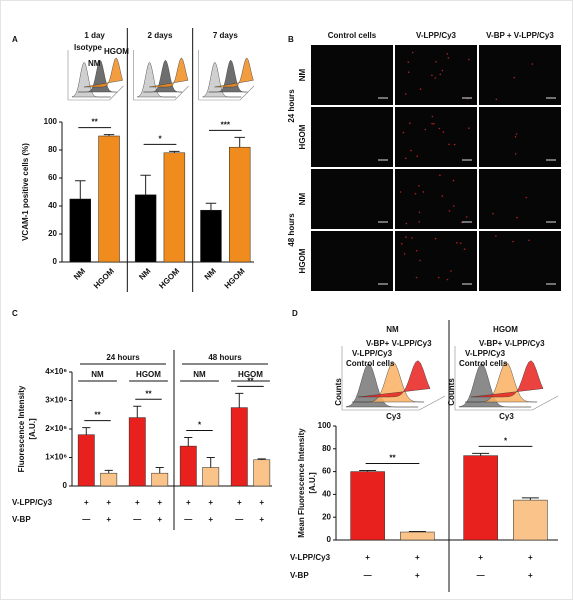  What do you see at coordinates (15, 313) in the screenshot?
I see `panel-label: C` at bounding box center [15, 313].